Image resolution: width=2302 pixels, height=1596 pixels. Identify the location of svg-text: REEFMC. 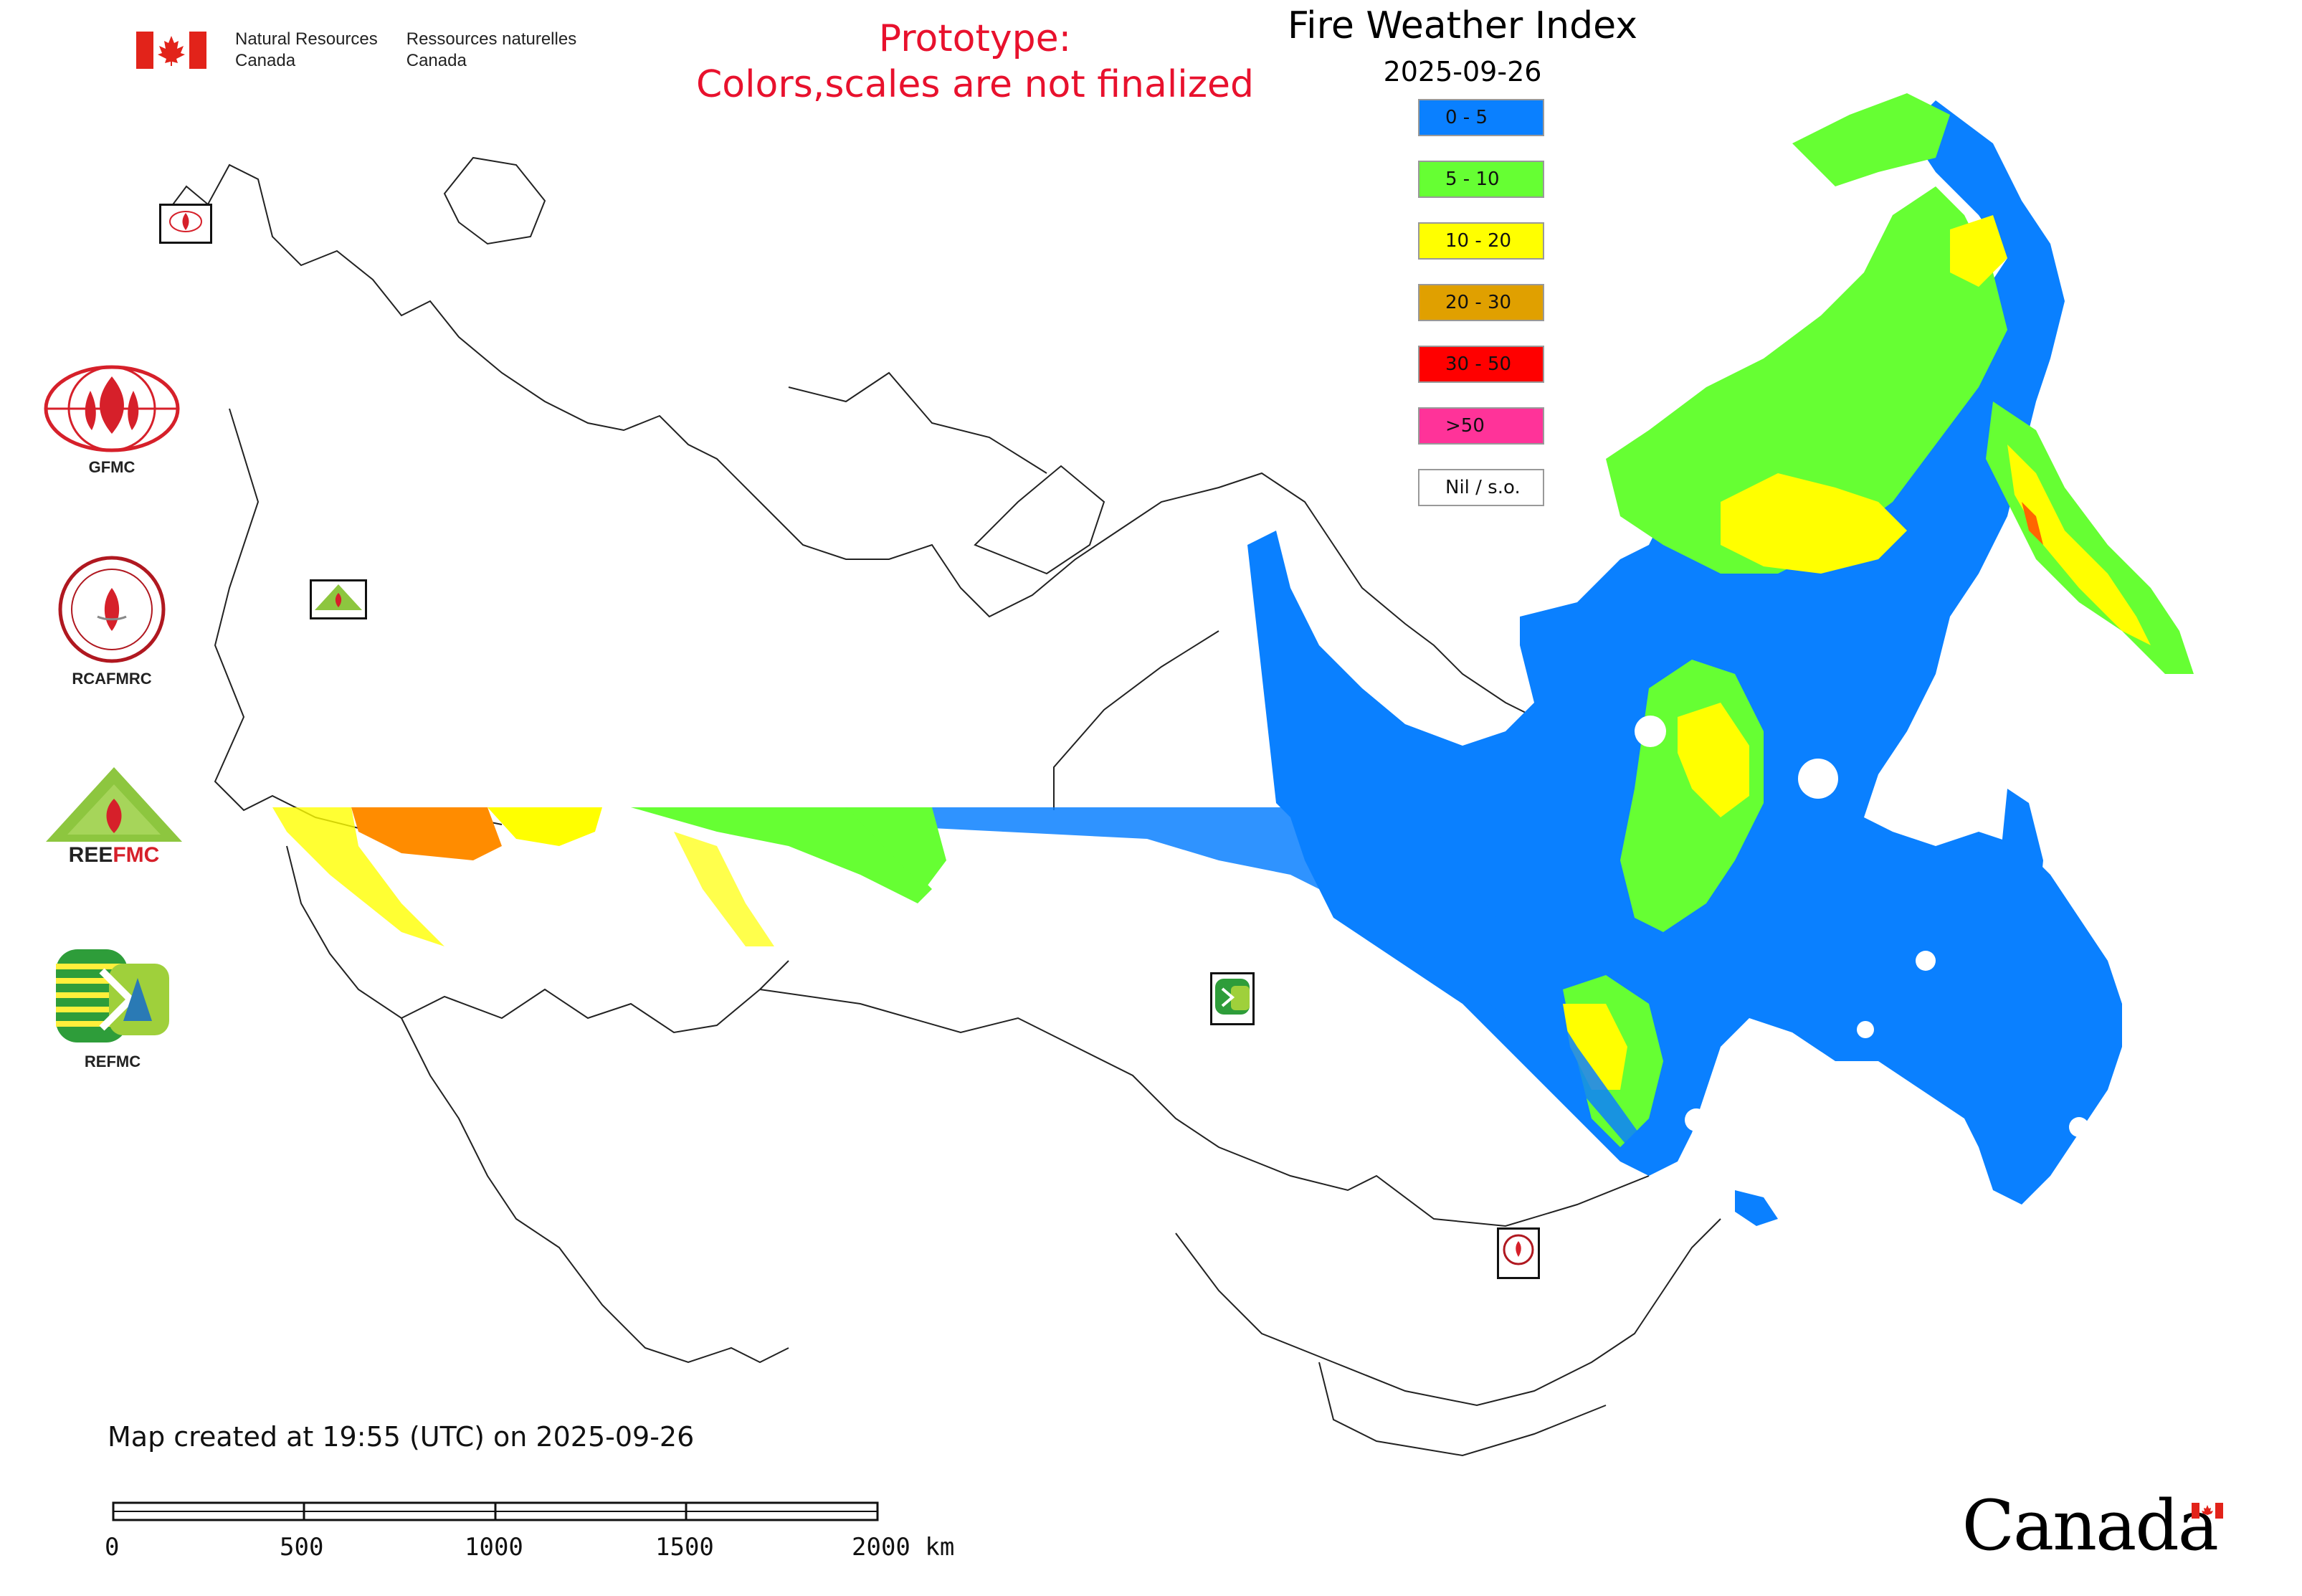
(114, 855).